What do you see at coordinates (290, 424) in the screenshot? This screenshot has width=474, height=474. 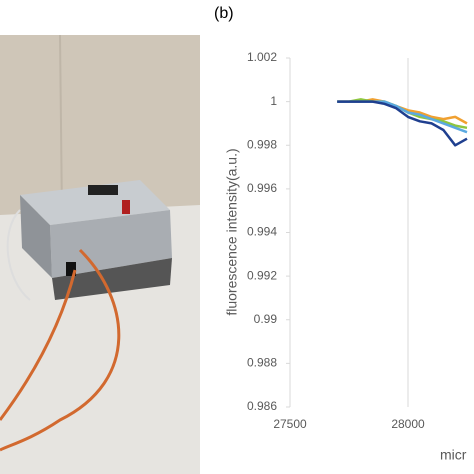 I see `x-tick-label: 27500` at bounding box center [290, 424].